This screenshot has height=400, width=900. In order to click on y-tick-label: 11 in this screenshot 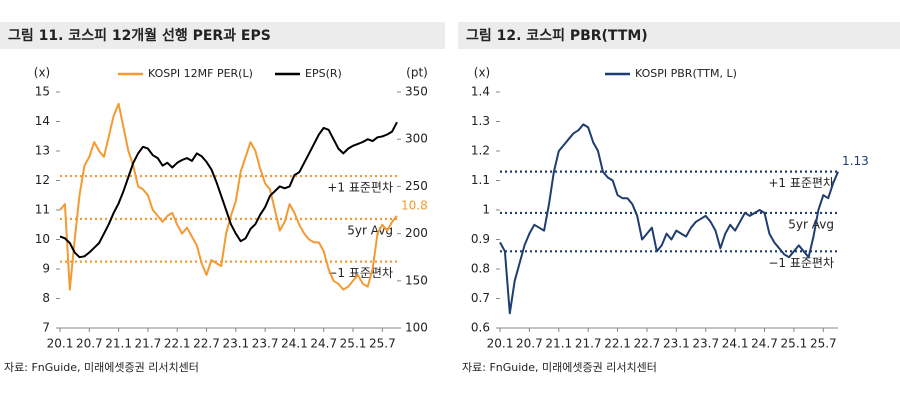, I will do `click(42, 210)`.